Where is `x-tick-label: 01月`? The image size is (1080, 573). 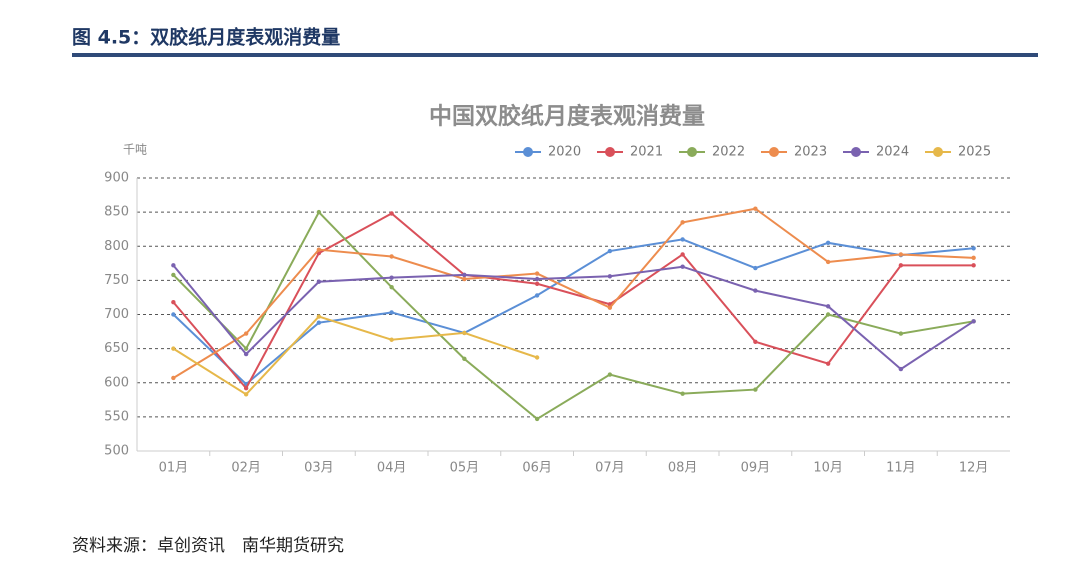
x-tick-label: 01月 is located at coordinates (174, 468).